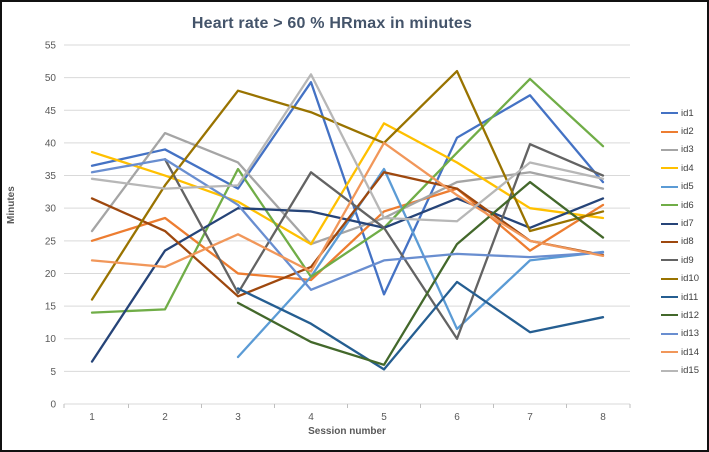 Image resolution: width=709 pixels, height=452 pixels. I want to click on legend-swatch-id4, so click(670, 168).